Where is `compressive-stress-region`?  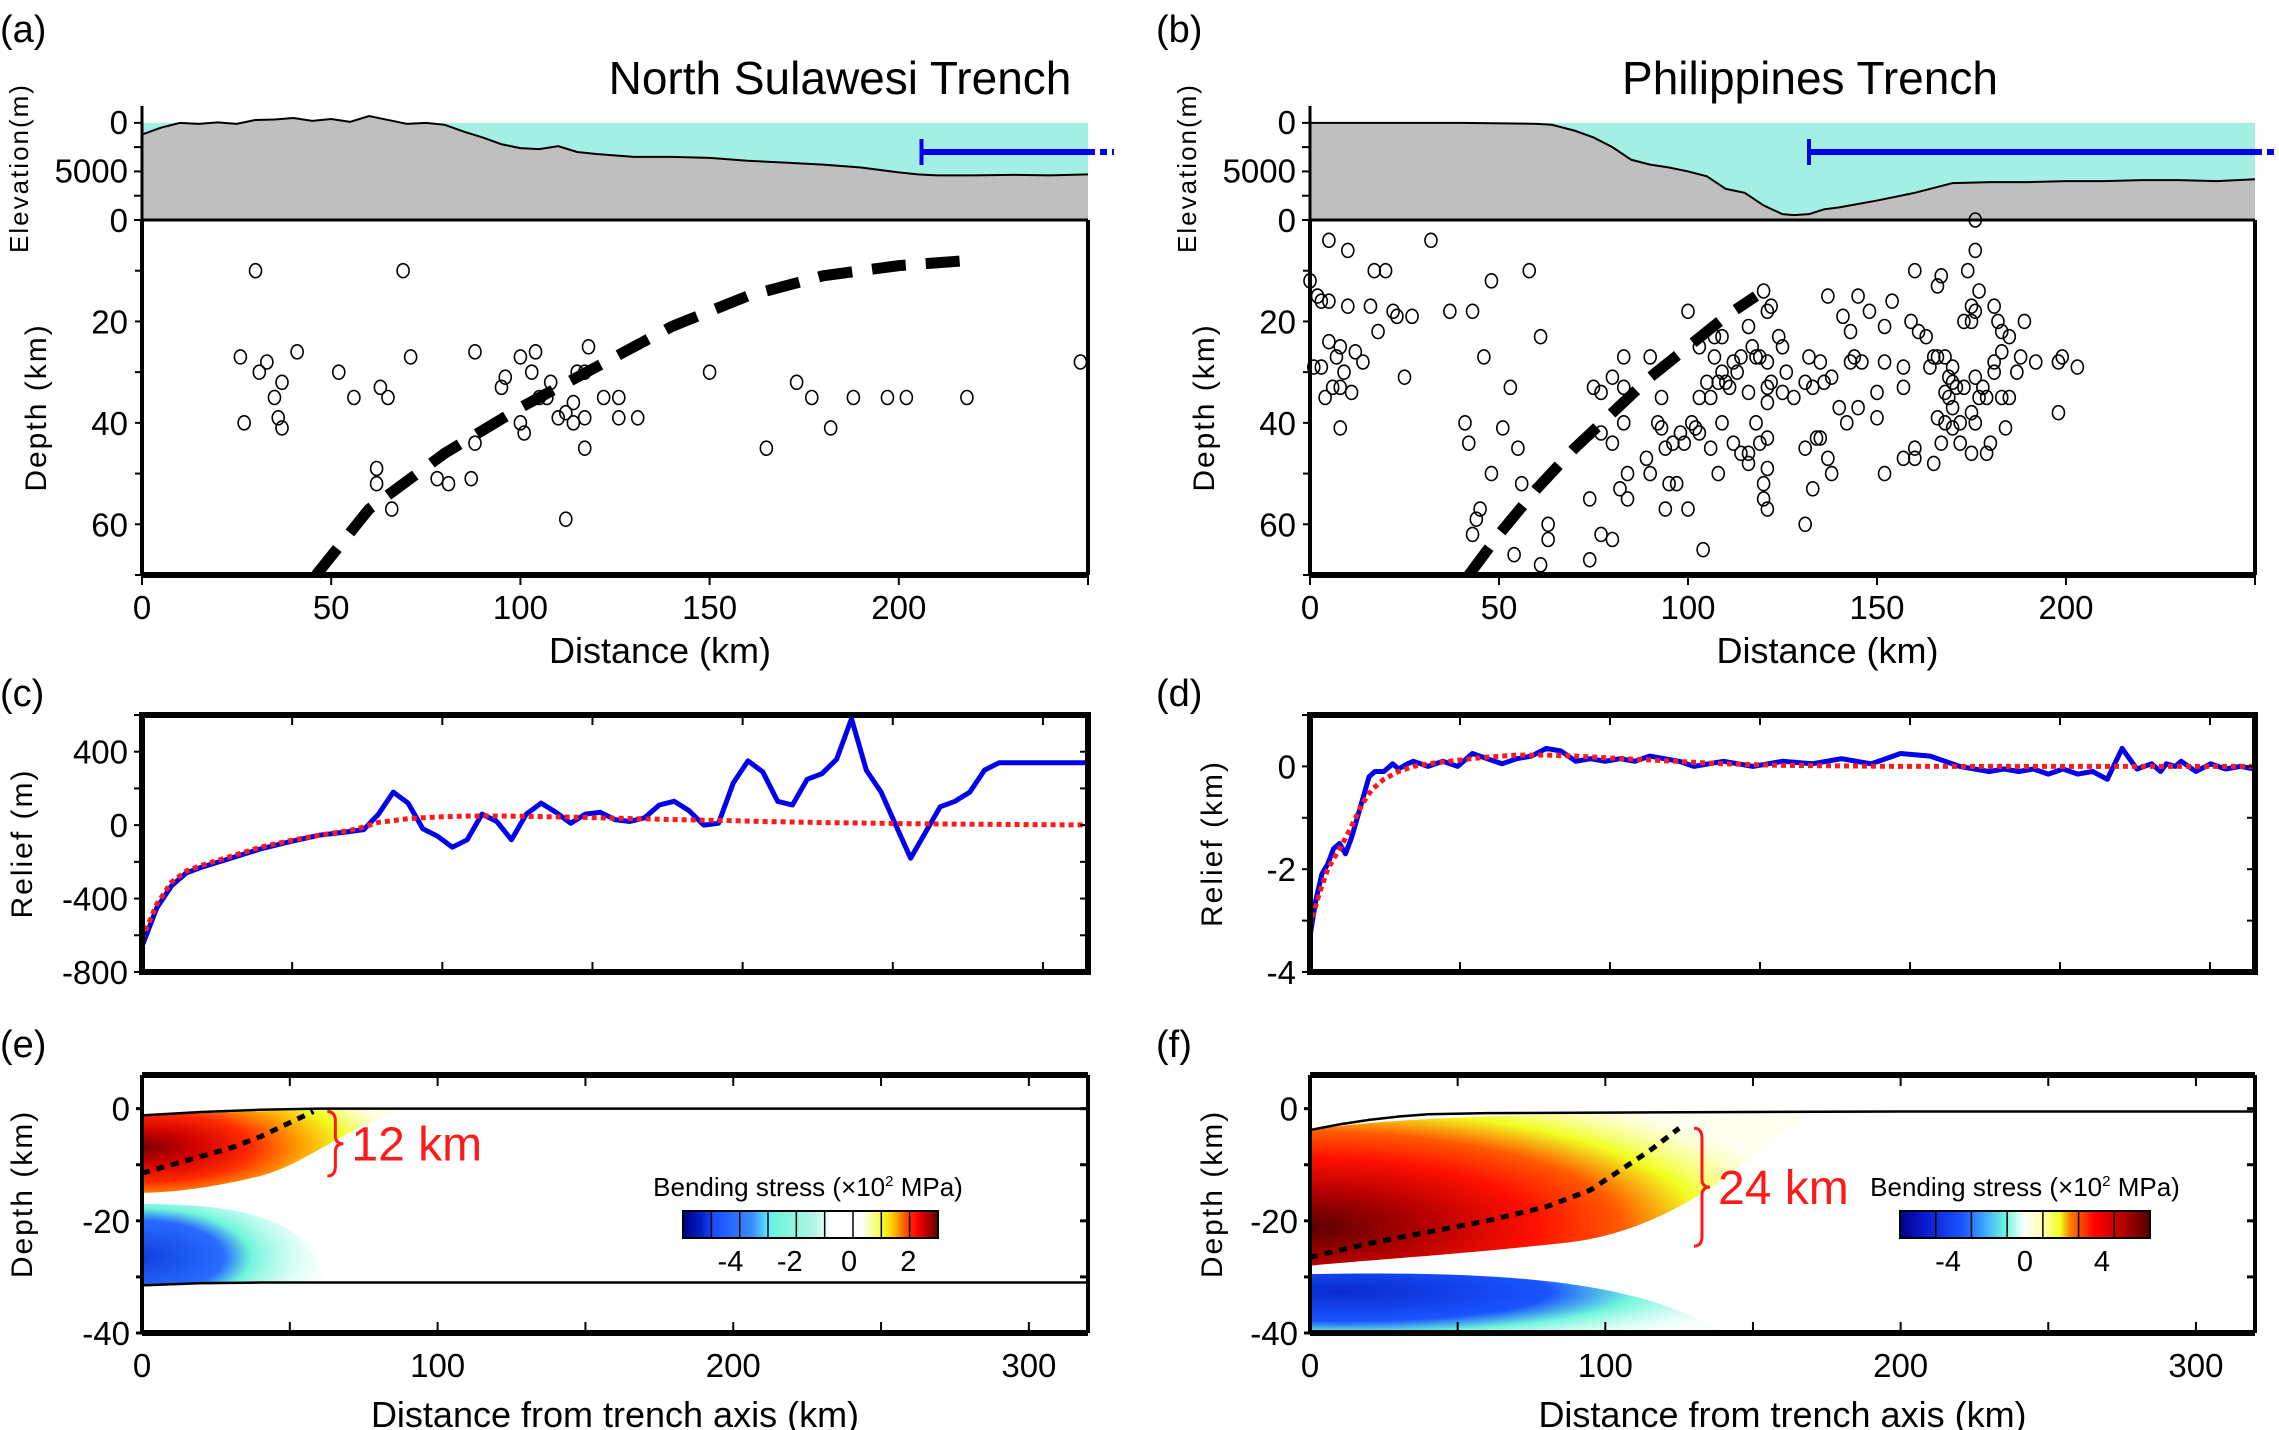 compressive-stress-region is located at coordinates (233, 1245).